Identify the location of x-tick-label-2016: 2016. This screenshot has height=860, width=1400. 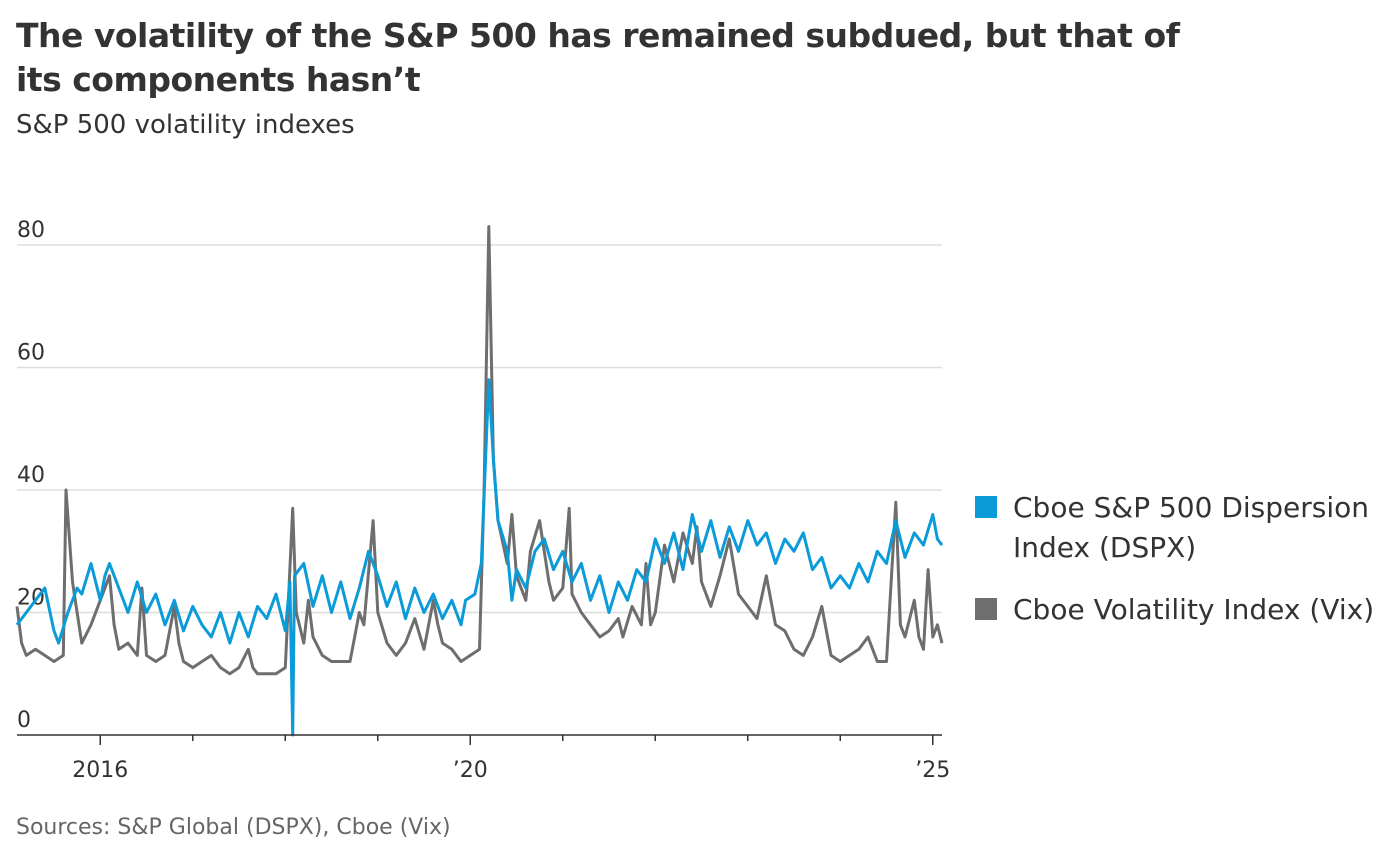
(100, 770).